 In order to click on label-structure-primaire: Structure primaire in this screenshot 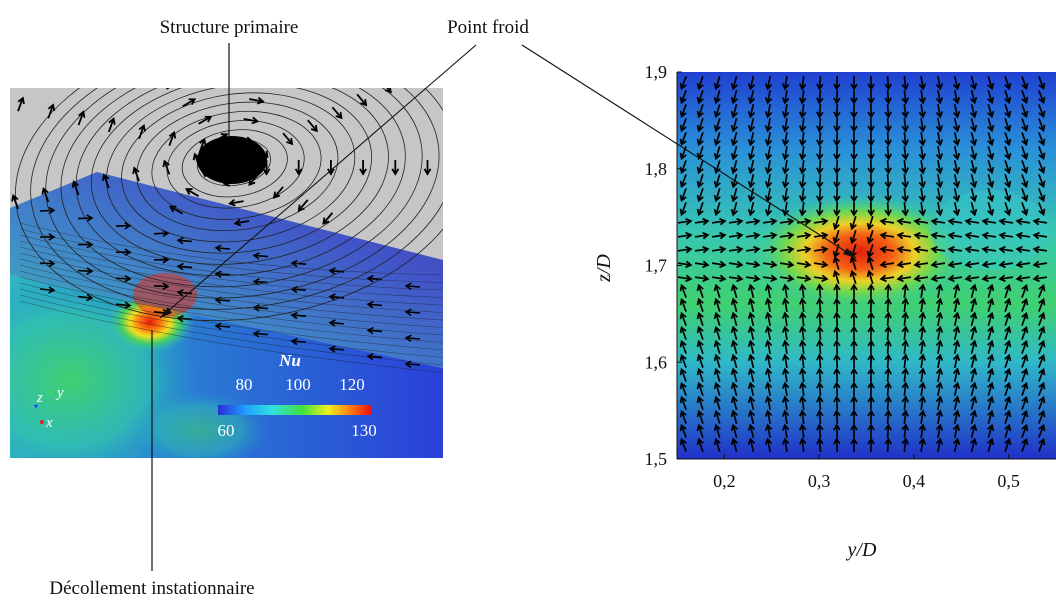, I will do `click(229, 27)`.